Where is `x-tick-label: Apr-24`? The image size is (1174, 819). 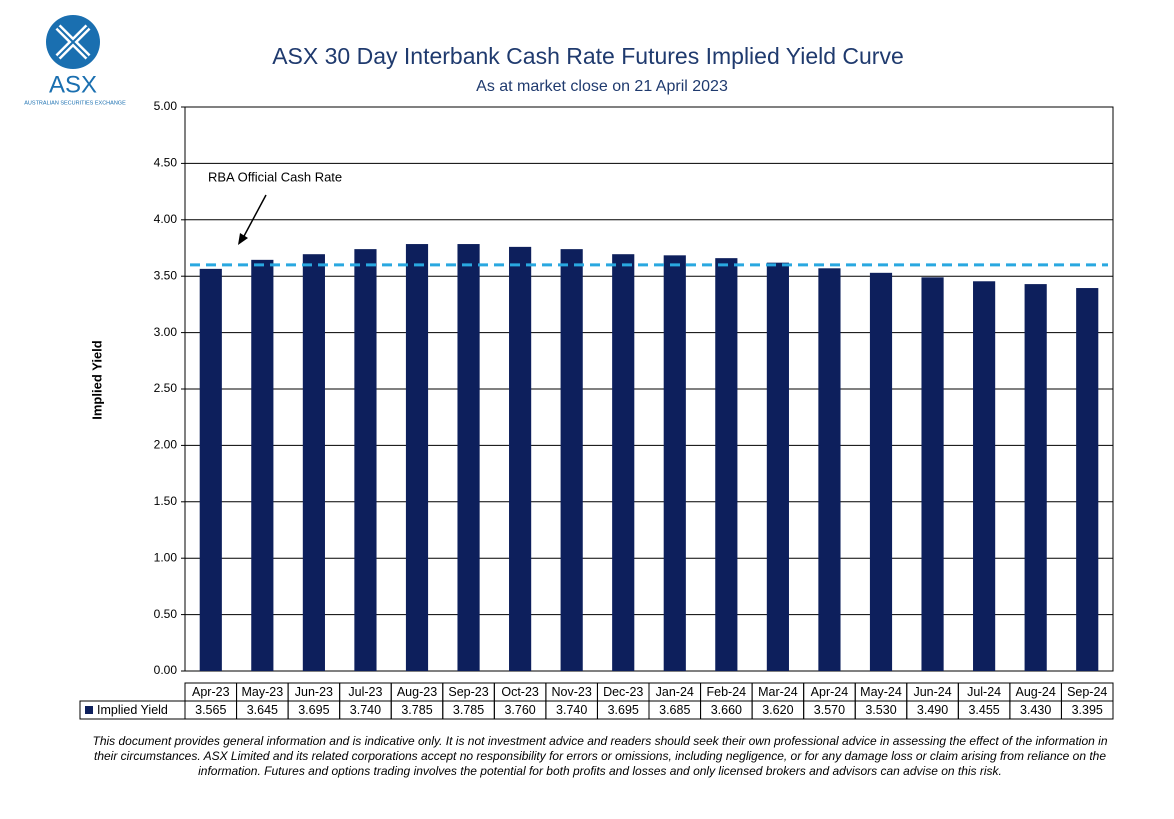 x-tick-label: Apr-24 is located at coordinates (830, 692).